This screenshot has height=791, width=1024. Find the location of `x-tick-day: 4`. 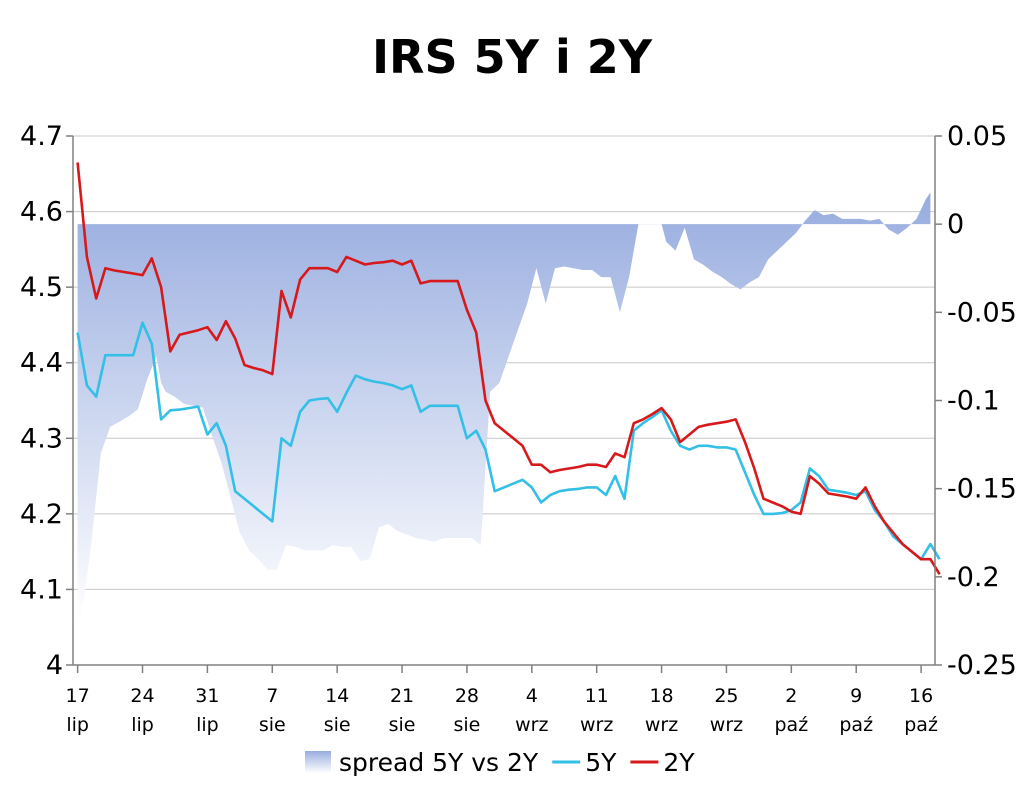

x-tick-day: 4 is located at coordinates (532, 696).